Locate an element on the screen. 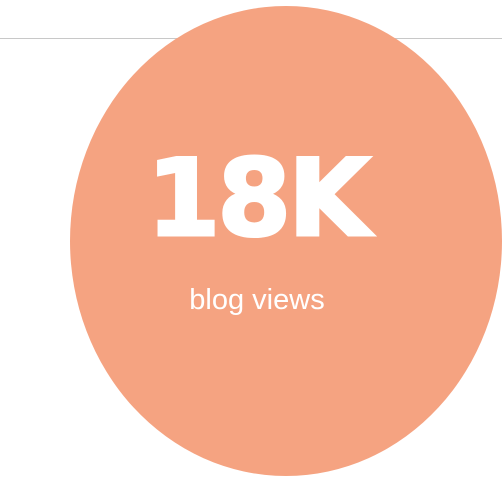 This screenshot has width=502, height=494. stat-label: blog views is located at coordinates (257, 300).